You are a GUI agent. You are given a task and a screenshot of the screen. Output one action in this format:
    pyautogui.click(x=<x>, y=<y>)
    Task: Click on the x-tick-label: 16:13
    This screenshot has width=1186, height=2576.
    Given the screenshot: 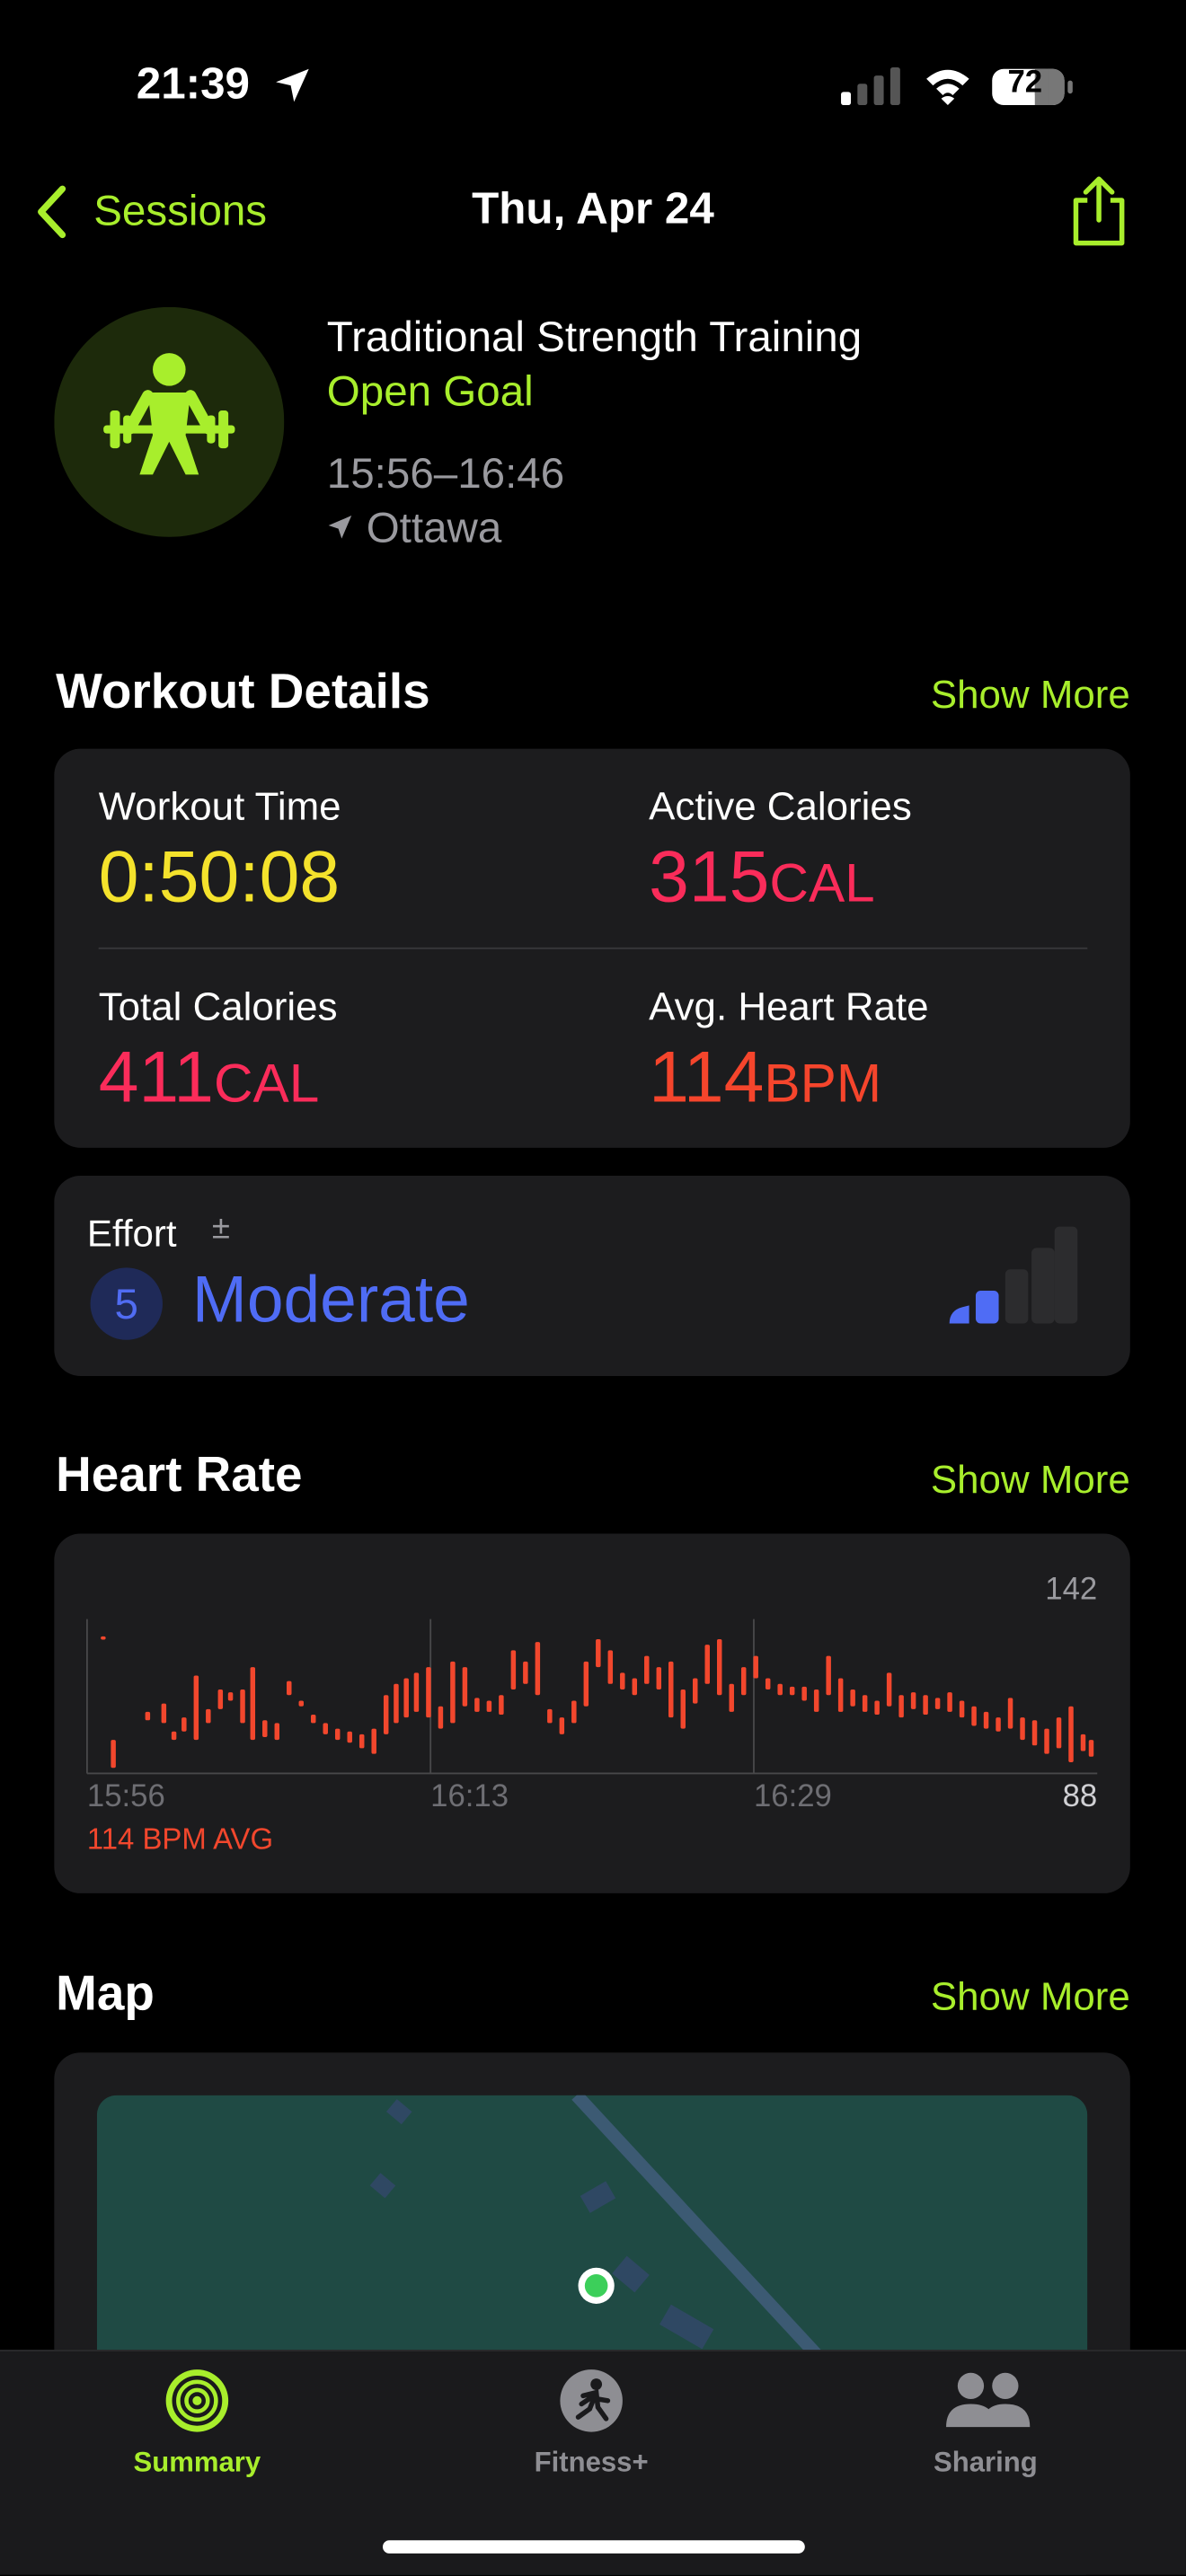 What is the action you would take?
    pyautogui.click(x=470, y=1796)
    